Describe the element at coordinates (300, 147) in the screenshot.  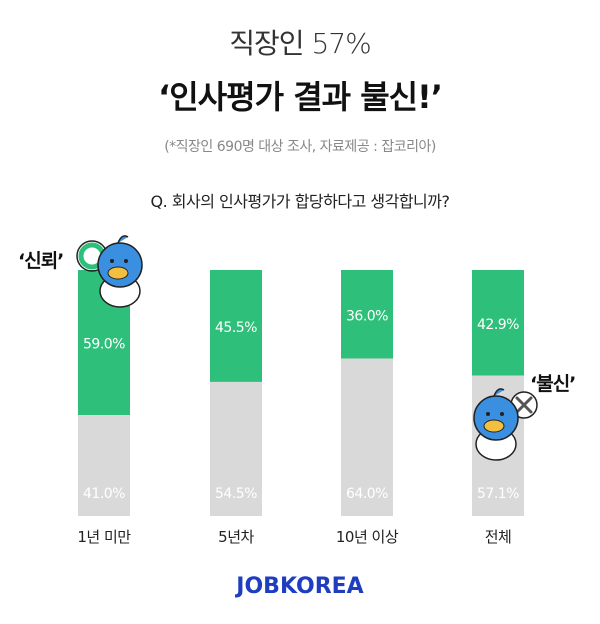
I see `source-note: (*직장인 690명 대상 조사, 자료제공 : 잡코리아)` at that location.